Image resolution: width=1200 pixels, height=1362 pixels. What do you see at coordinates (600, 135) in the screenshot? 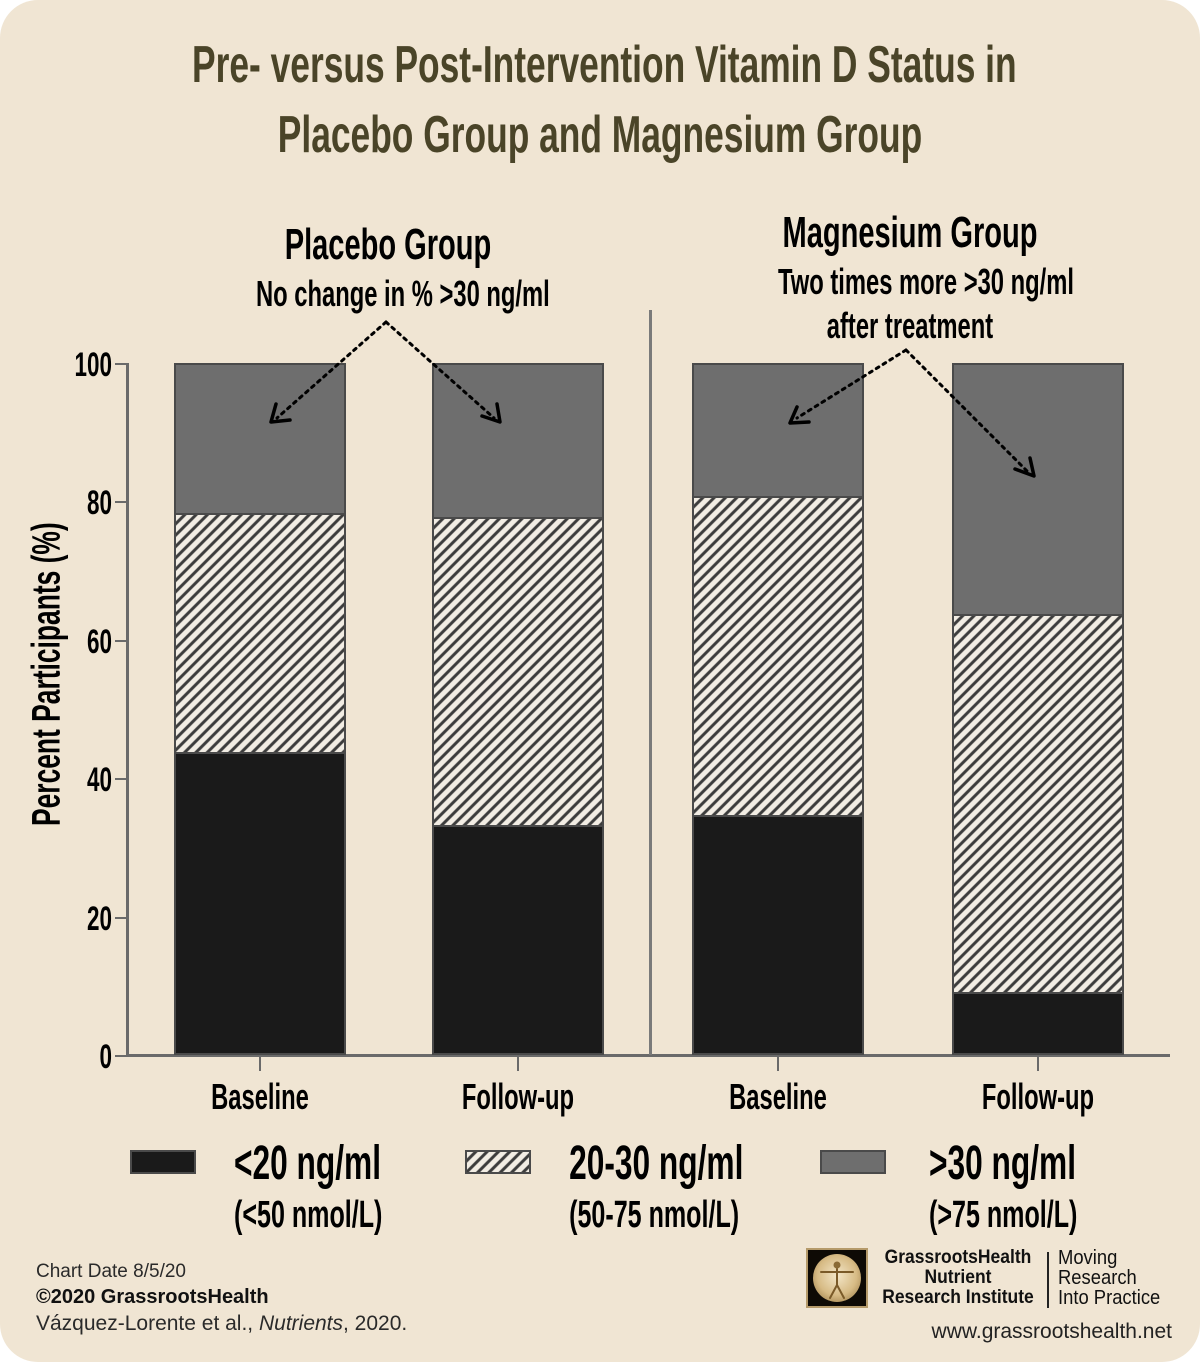
I see `title-line-2: Placebo Group and Magnesium Group` at bounding box center [600, 135].